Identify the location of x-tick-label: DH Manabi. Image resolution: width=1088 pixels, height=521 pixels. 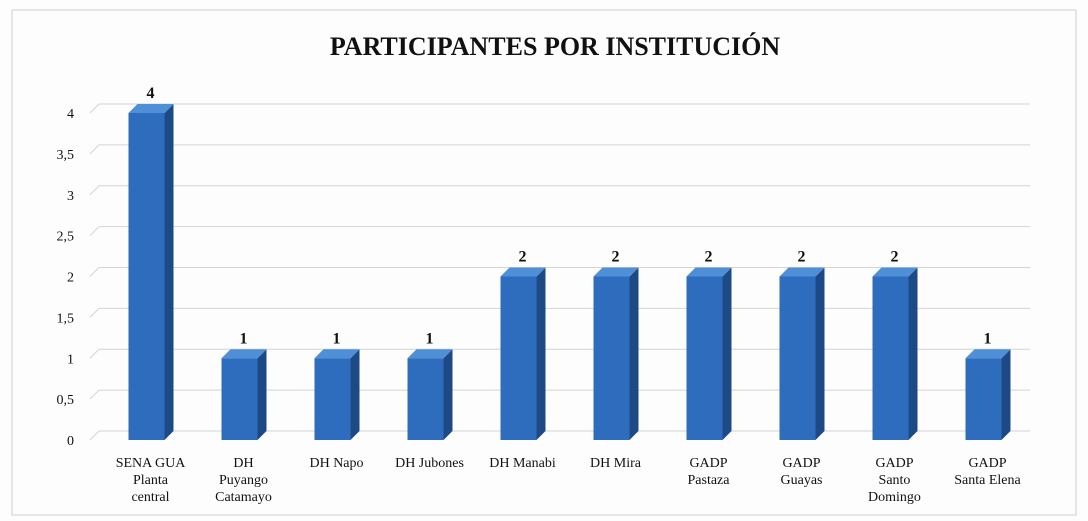
(522, 463).